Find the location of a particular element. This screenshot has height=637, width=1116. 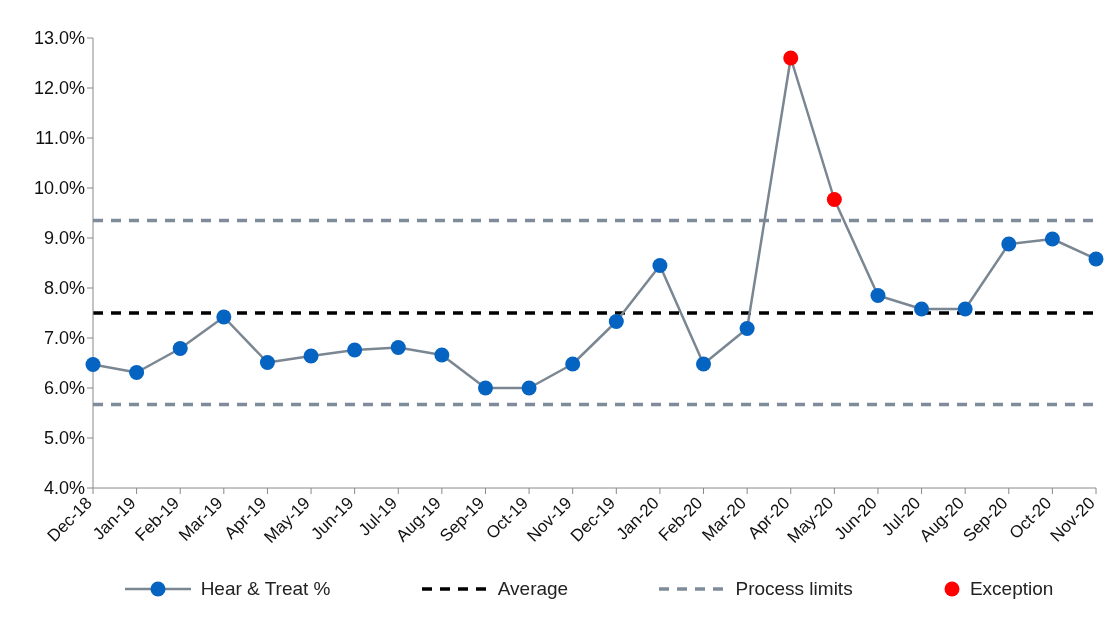

legend-label: Process limits is located at coordinates (794, 589).